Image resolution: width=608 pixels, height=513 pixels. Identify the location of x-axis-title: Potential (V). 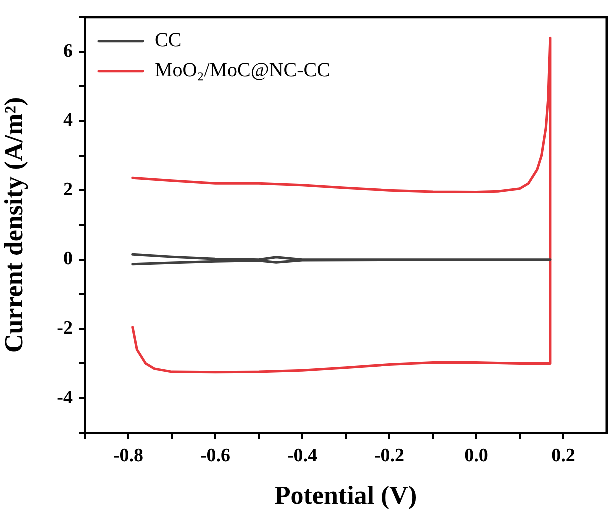
(346, 495).